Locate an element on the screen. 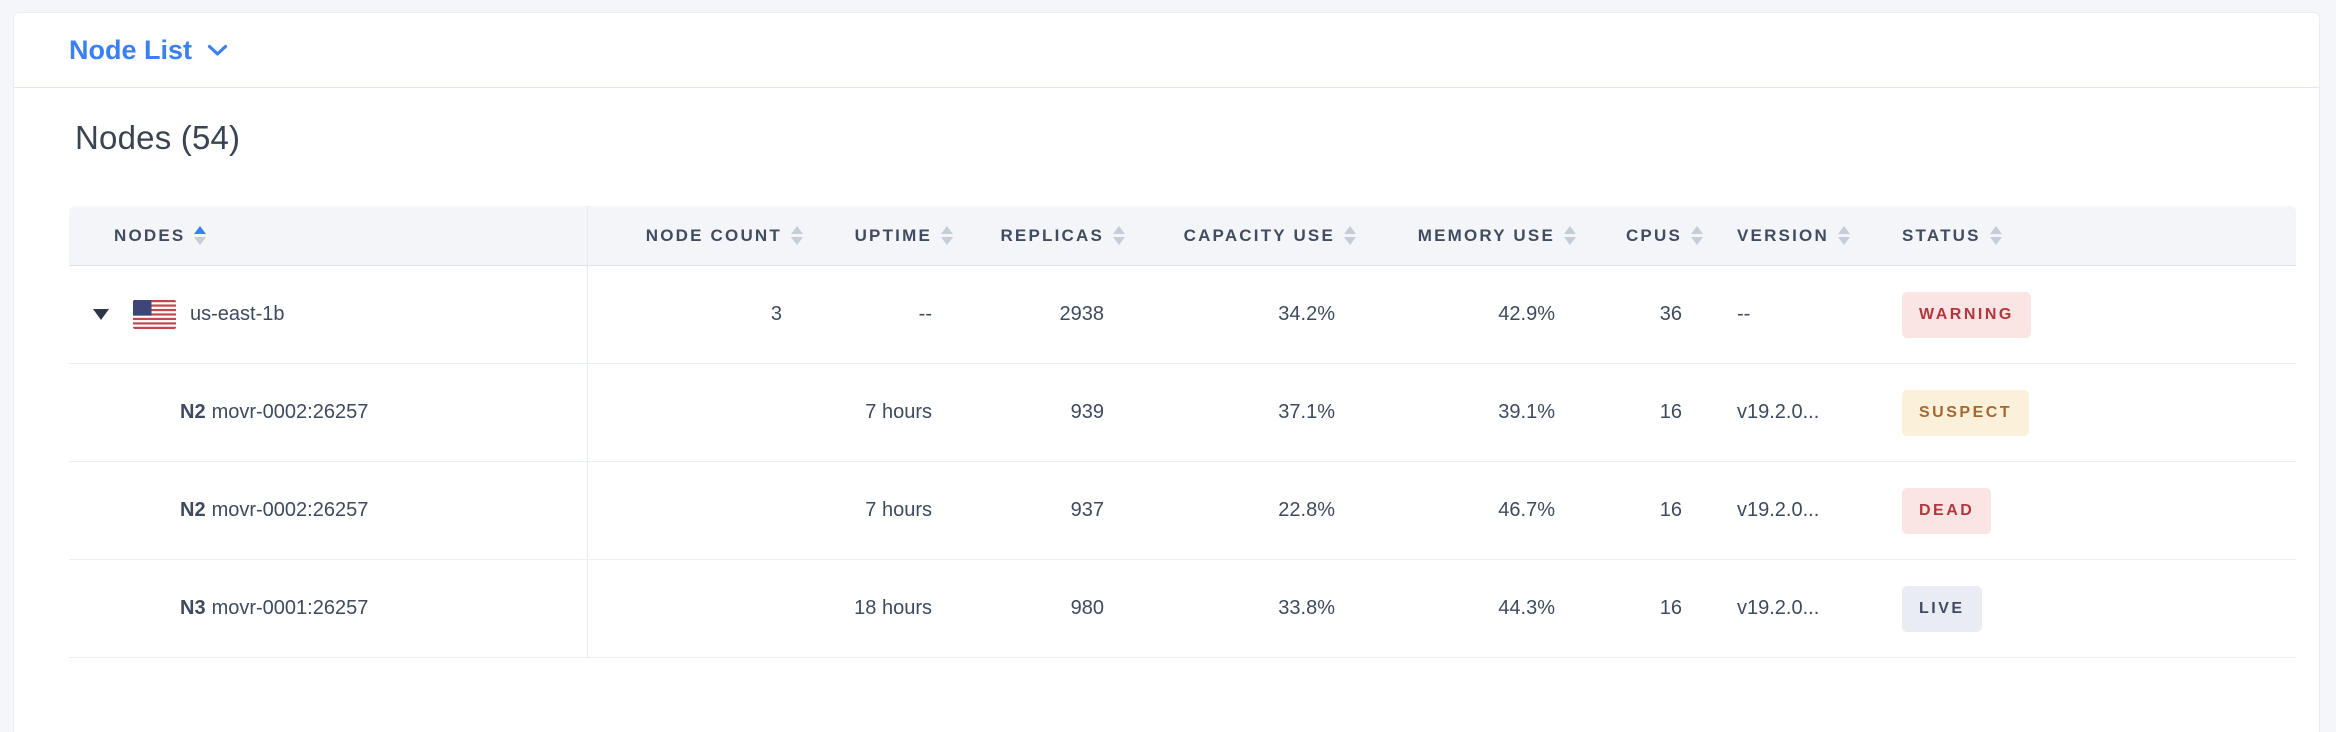 Image resolution: width=2336 pixels, height=732 pixels. expand-caret-icon is located at coordinates (101, 314).